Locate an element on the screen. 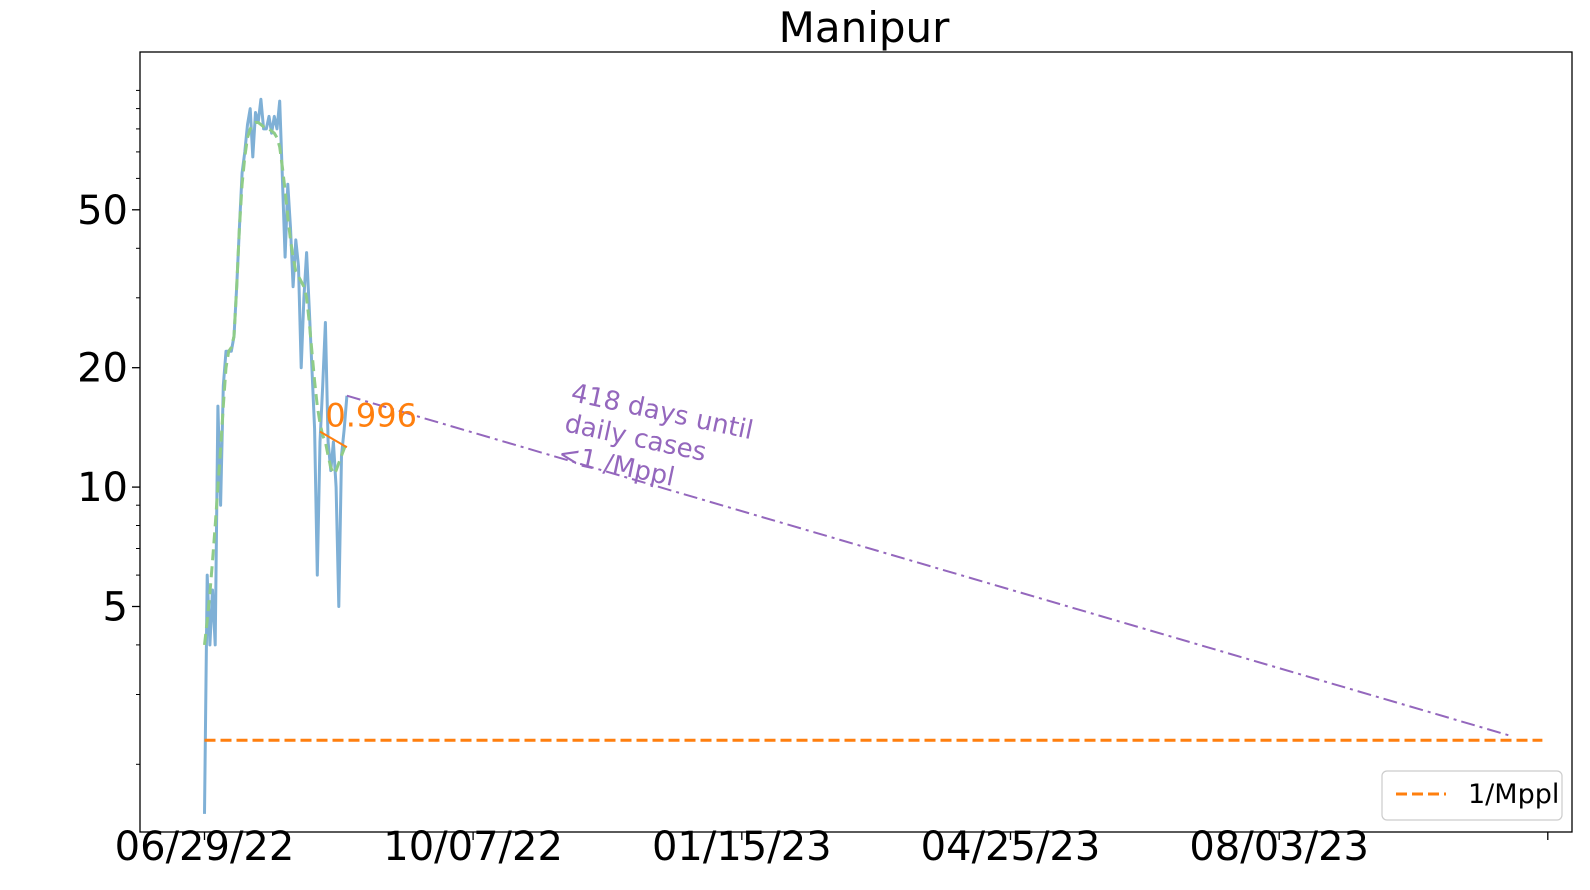  annotation-ratio: 0.996 is located at coordinates (371, 416).